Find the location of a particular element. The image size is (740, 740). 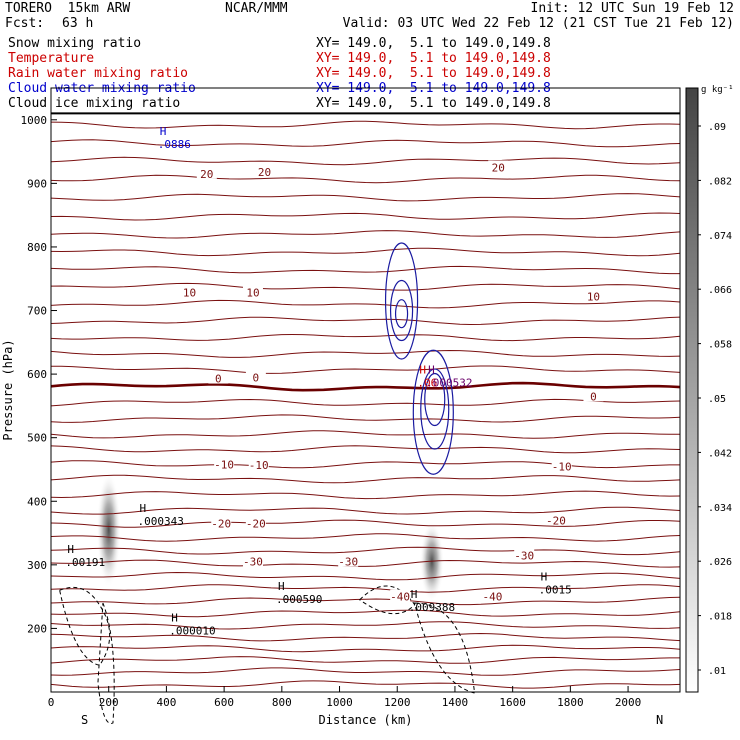

x-tick-label: 2000 is located at coordinates (628, 702).